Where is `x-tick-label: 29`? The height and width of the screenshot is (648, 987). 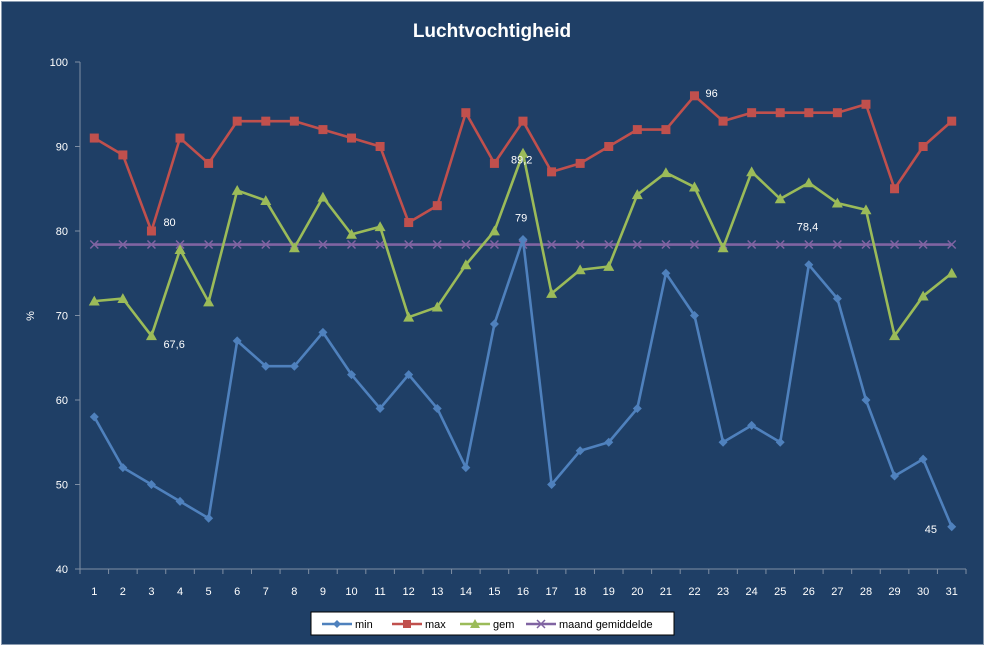 x-tick-label: 29 is located at coordinates (894, 592).